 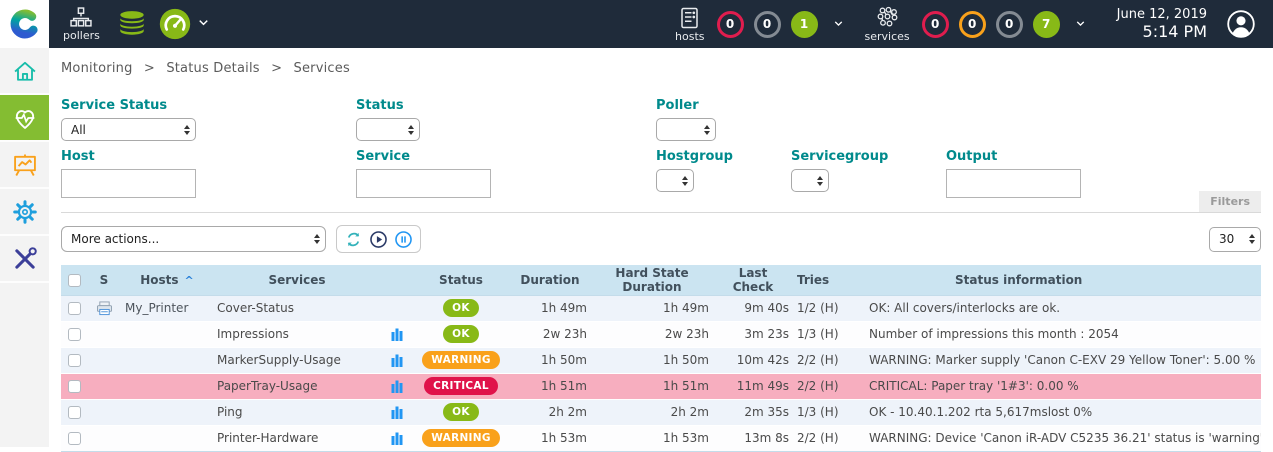 I want to click on last-check-cell: 11m 49s, so click(x=753, y=386).